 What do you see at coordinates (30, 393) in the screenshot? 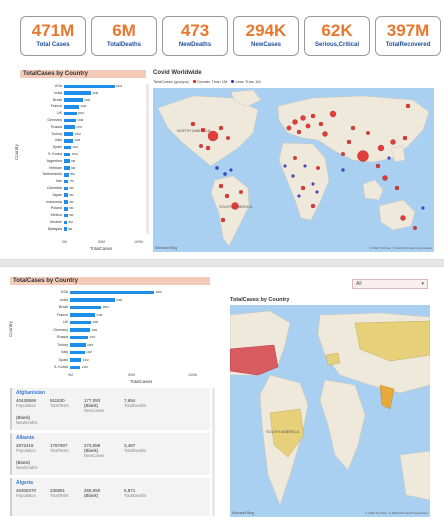
I see `country-name: Afghanistan` at bounding box center [30, 393].